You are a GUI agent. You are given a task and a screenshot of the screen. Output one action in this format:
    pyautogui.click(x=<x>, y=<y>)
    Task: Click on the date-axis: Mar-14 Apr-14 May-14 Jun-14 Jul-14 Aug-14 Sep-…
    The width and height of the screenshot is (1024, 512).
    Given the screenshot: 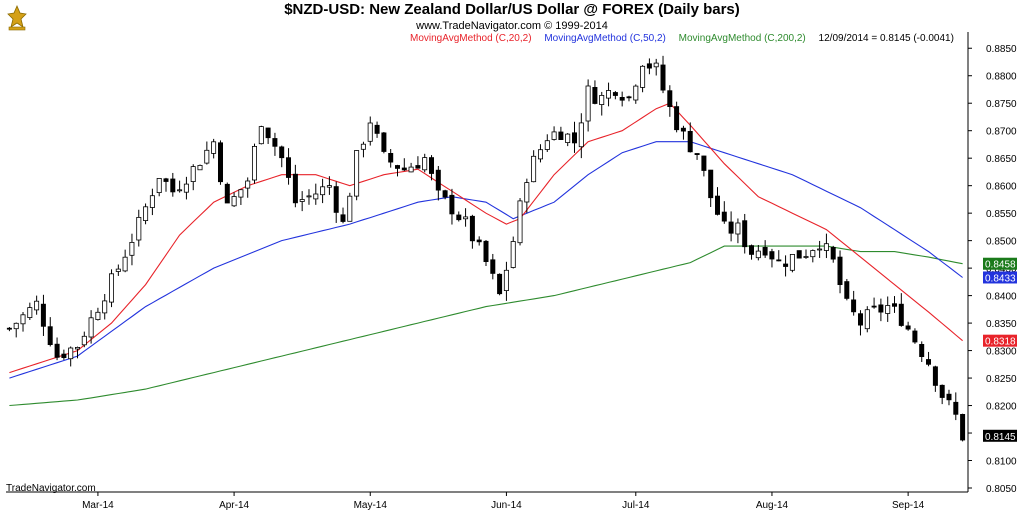 What is the action you would take?
    pyautogui.click(x=487, y=501)
    